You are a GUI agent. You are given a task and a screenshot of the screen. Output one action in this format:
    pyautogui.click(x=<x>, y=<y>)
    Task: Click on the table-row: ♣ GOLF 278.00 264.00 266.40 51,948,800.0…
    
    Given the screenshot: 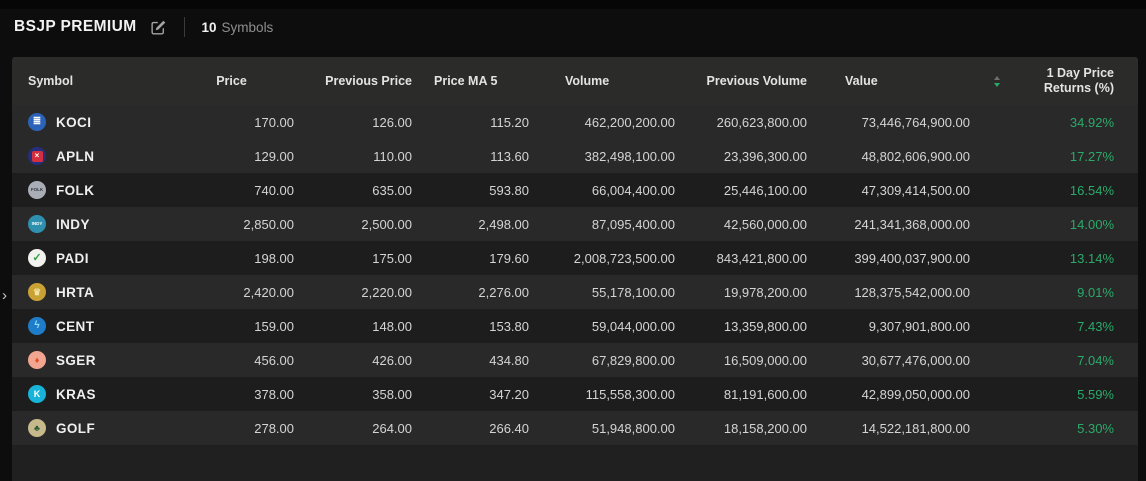 What is the action you would take?
    pyautogui.click(x=575, y=428)
    